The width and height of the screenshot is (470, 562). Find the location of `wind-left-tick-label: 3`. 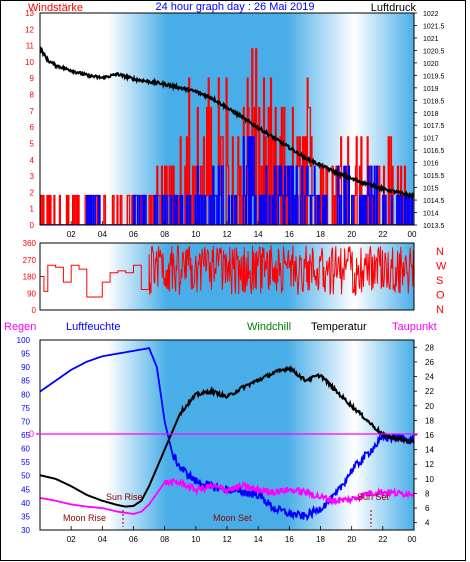

wind-left-tick-label: 3 is located at coordinates (32, 176).